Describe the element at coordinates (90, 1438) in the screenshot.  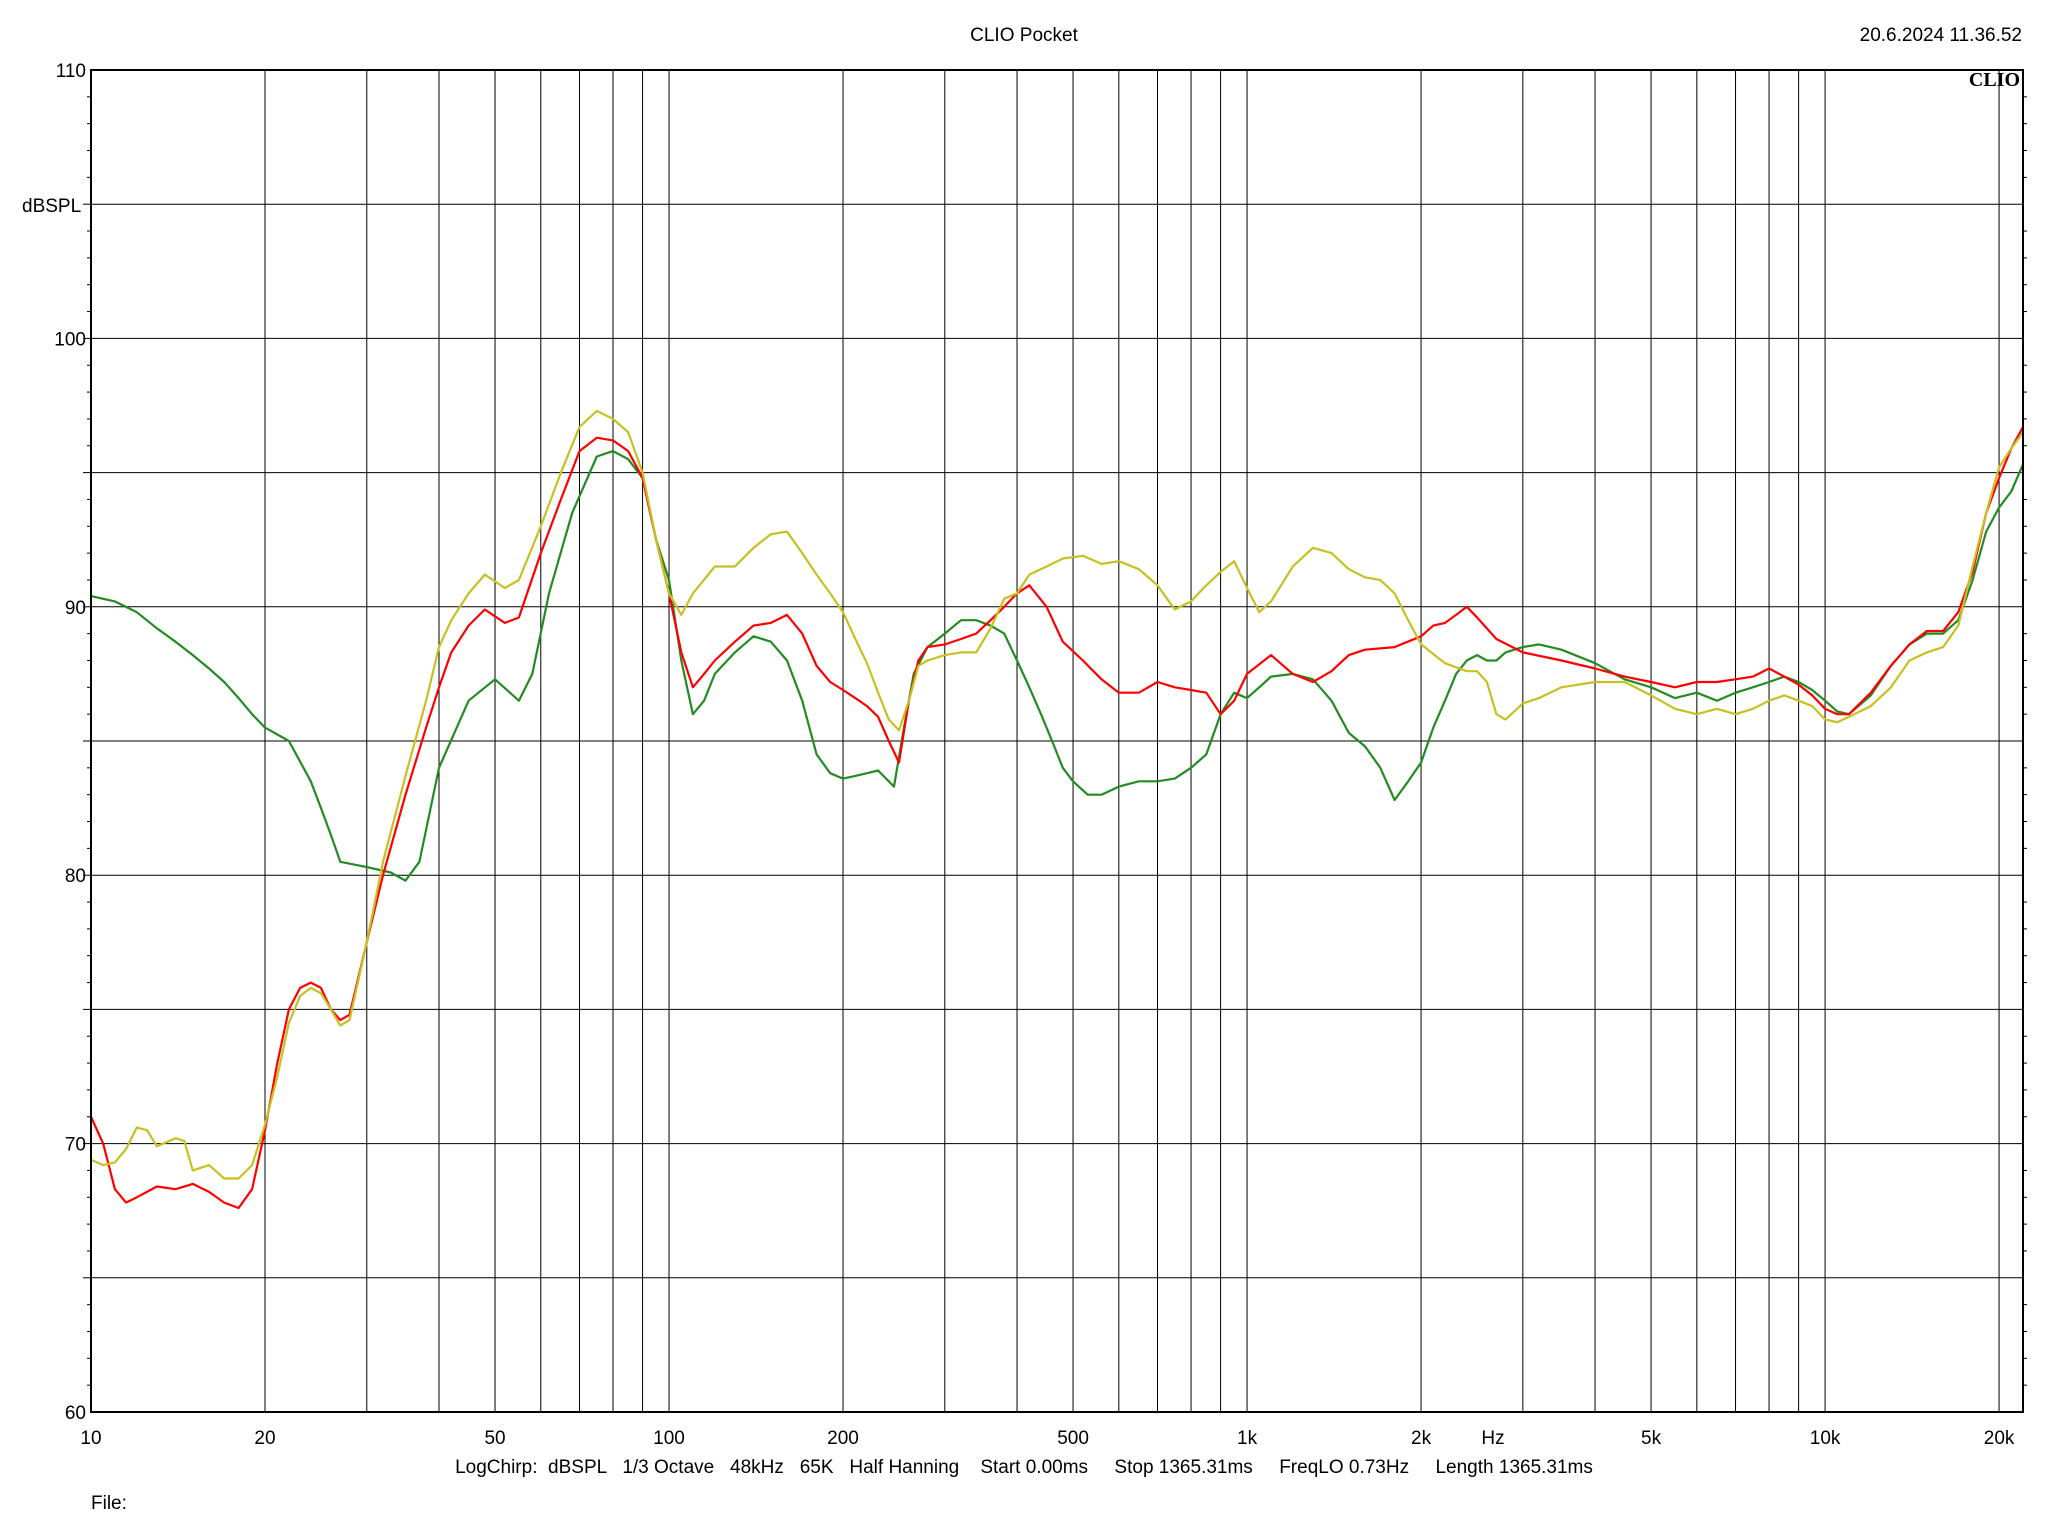
I see `x-tick-label: 10` at that location.